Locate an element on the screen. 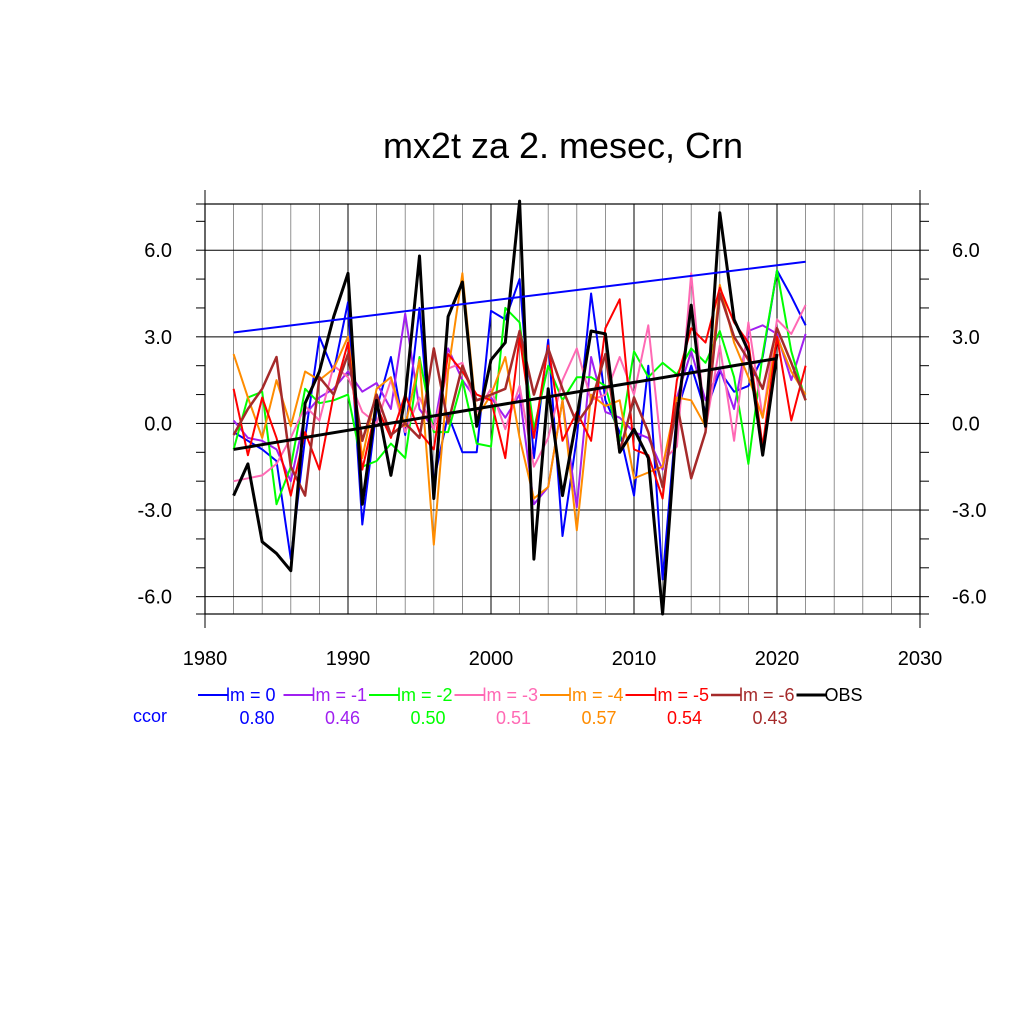 The width and height of the screenshot is (1024, 1024). ccor-value: 0.50 is located at coordinates (427, 718).